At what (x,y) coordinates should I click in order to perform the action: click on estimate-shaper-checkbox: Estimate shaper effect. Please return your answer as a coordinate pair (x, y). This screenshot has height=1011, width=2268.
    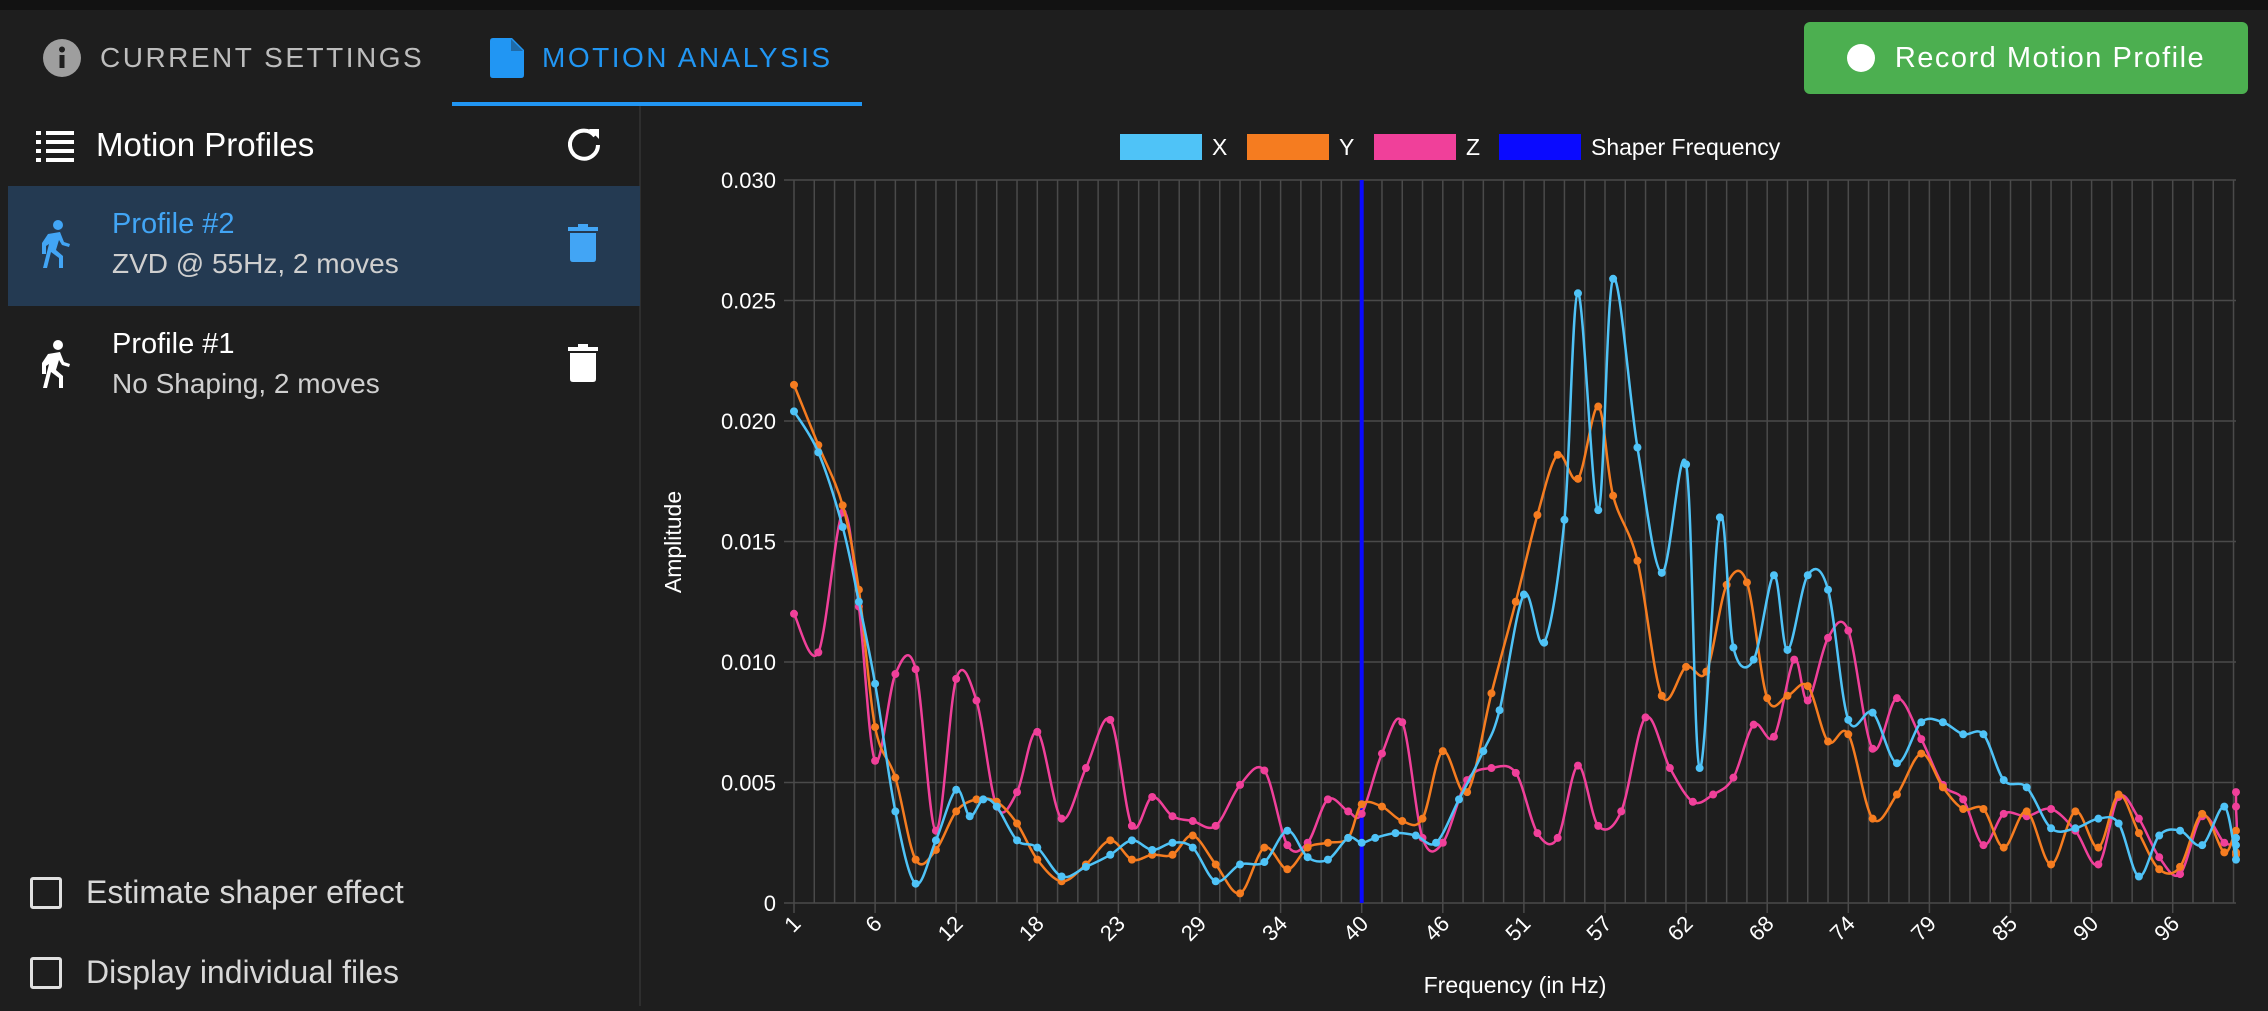
    Looking at the image, I should click on (217, 892).